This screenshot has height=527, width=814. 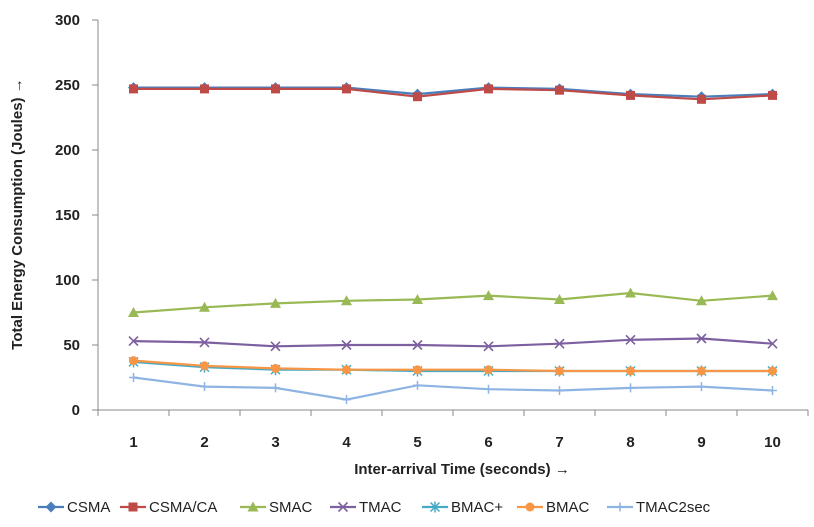 I want to click on y-tick-label: 100, so click(x=67, y=280).